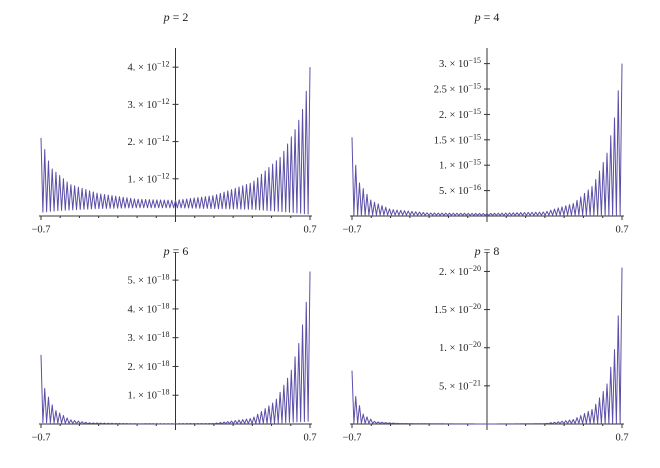  What do you see at coordinates (474, 382) in the screenshot?
I see `y-tick-exponent: −21` at bounding box center [474, 382].